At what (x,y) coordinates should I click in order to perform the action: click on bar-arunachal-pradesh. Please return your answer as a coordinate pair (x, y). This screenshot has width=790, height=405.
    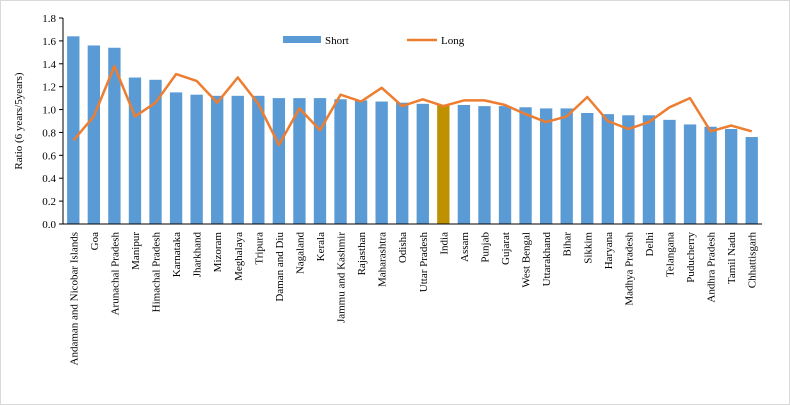
    Looking at the image, I should click on (114, 135).